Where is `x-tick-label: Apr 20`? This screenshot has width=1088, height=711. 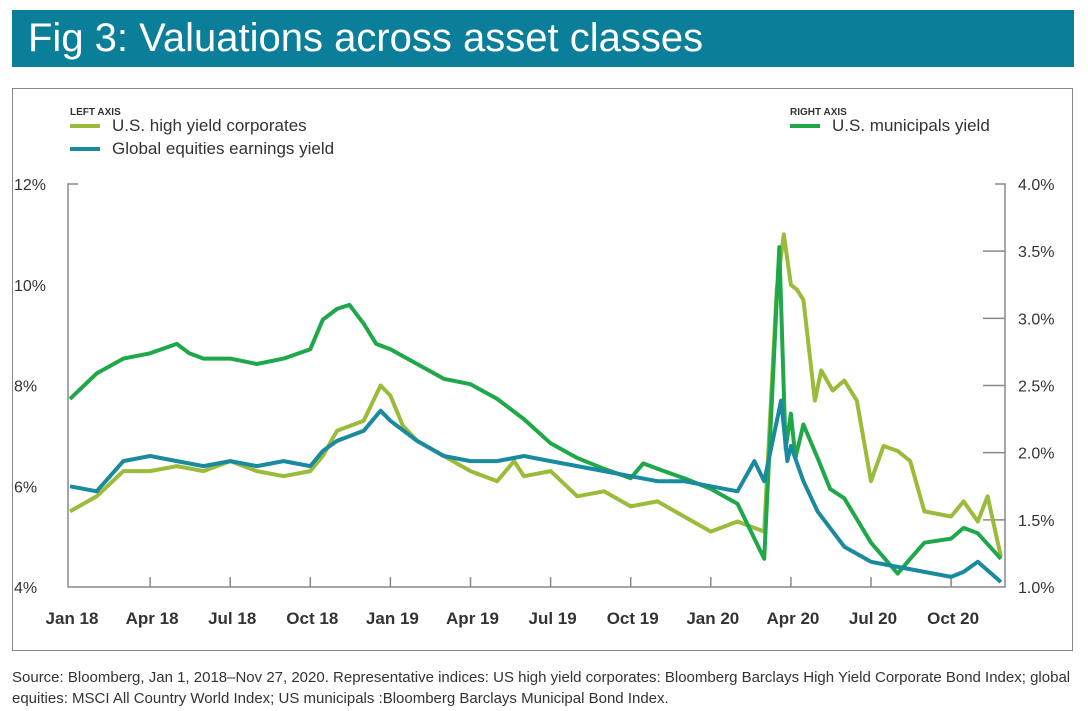 x-tick-label: Apr 20 is located at coordinates (792, 618).